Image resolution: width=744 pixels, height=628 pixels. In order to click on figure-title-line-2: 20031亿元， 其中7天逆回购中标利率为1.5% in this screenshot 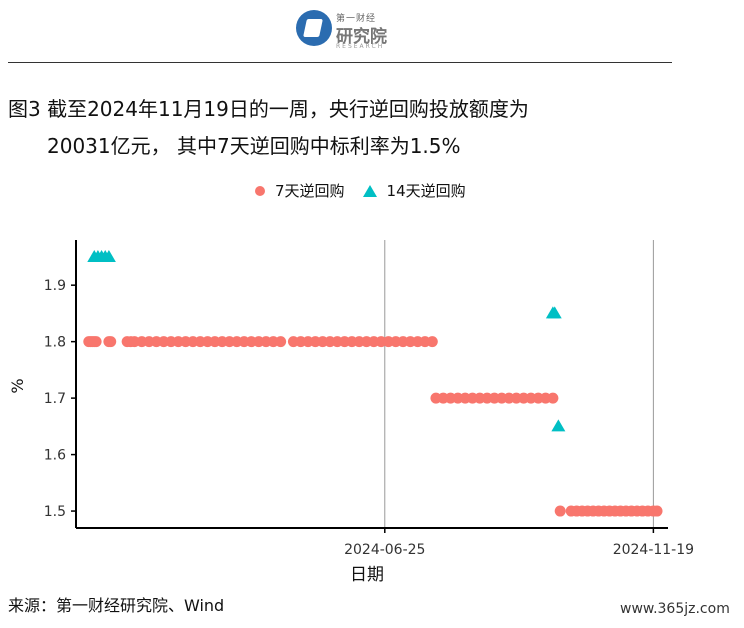, I will do `click(254, 146)`.